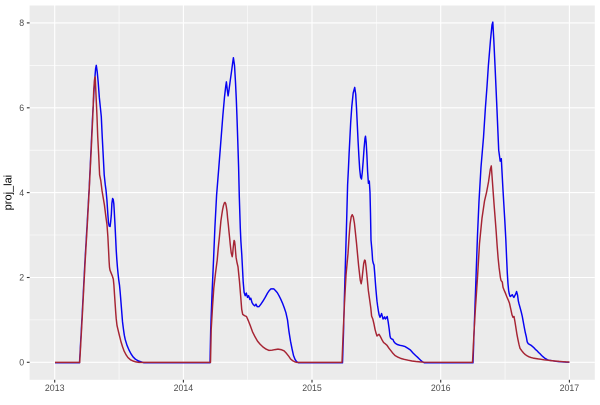 The image size is (600, 405). I want to click on svg-text: 2, so click(21, 278).